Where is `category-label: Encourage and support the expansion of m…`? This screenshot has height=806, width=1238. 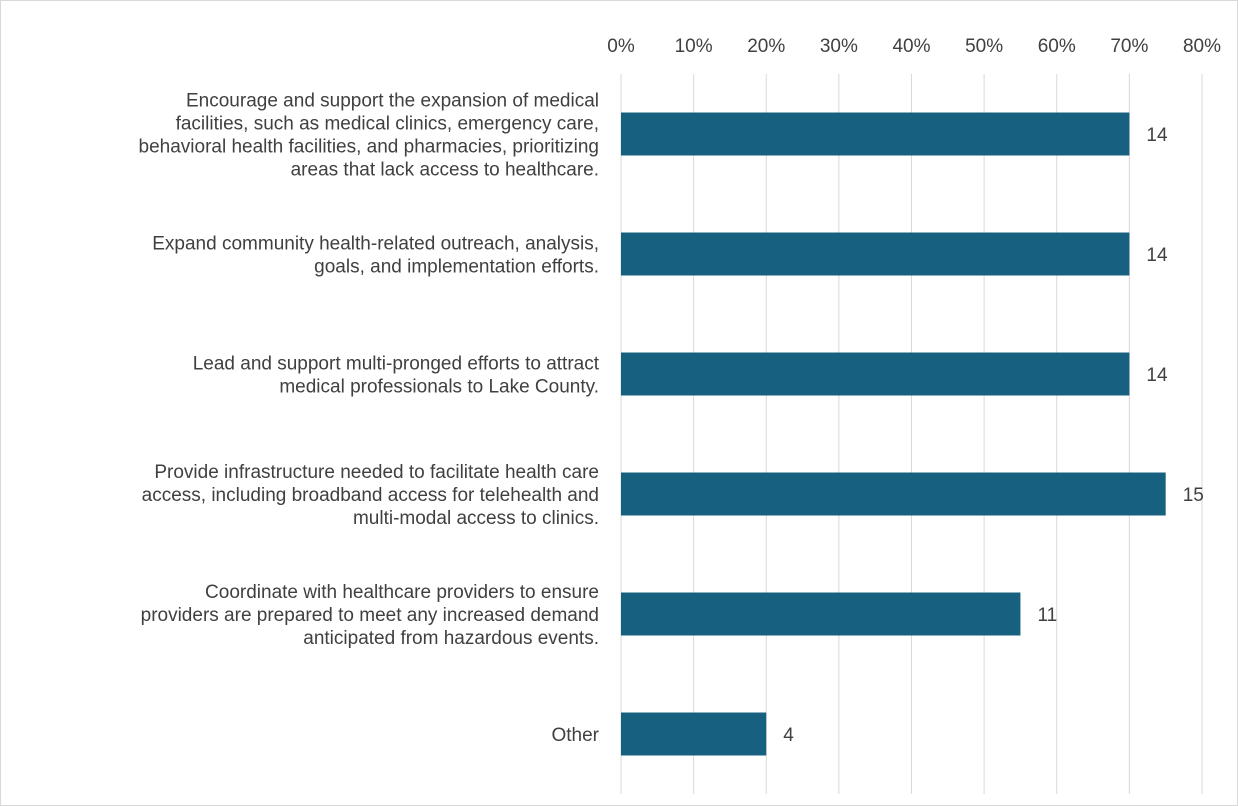 category-label: Encourage and support the expansion of m… is located at coordinates (369, 136).